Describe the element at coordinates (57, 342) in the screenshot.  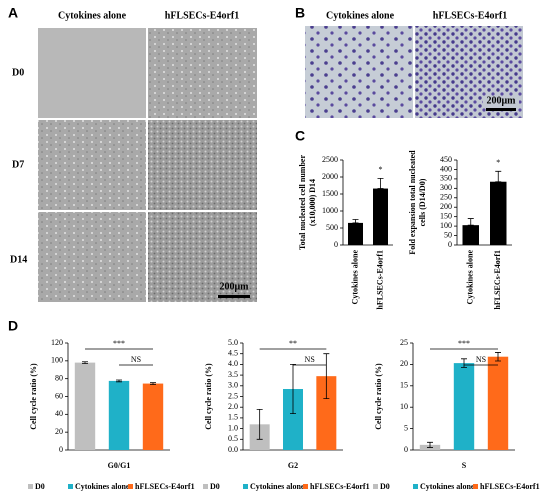
I see `y-tick-label: 120` at that location.